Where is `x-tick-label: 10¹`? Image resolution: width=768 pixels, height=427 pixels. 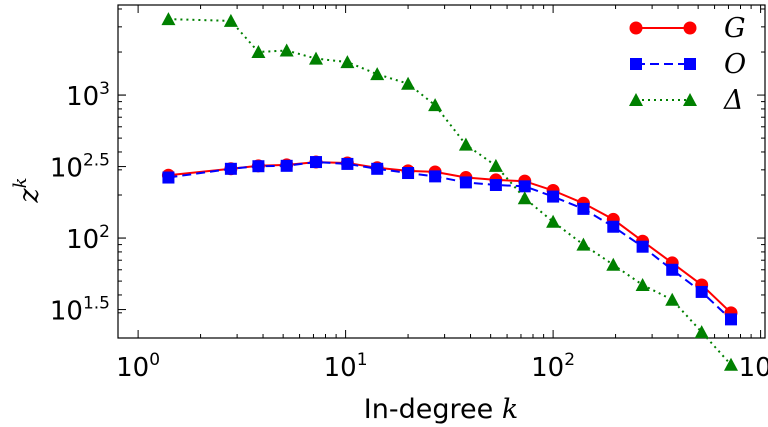
x-tick-label: 10¹ is located at coordinates (346, 366).